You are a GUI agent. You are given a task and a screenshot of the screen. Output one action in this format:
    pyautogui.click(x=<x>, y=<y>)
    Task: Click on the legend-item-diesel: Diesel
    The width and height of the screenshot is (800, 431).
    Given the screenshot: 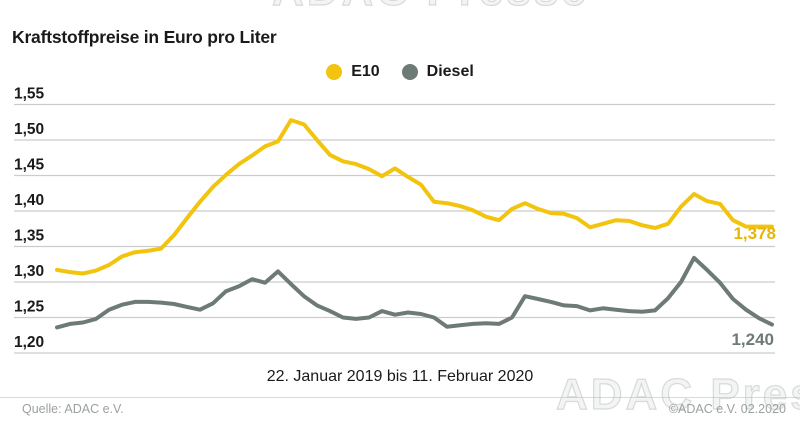 What is the action you would take?
    pyautogui.click(x=437, y=72)
    